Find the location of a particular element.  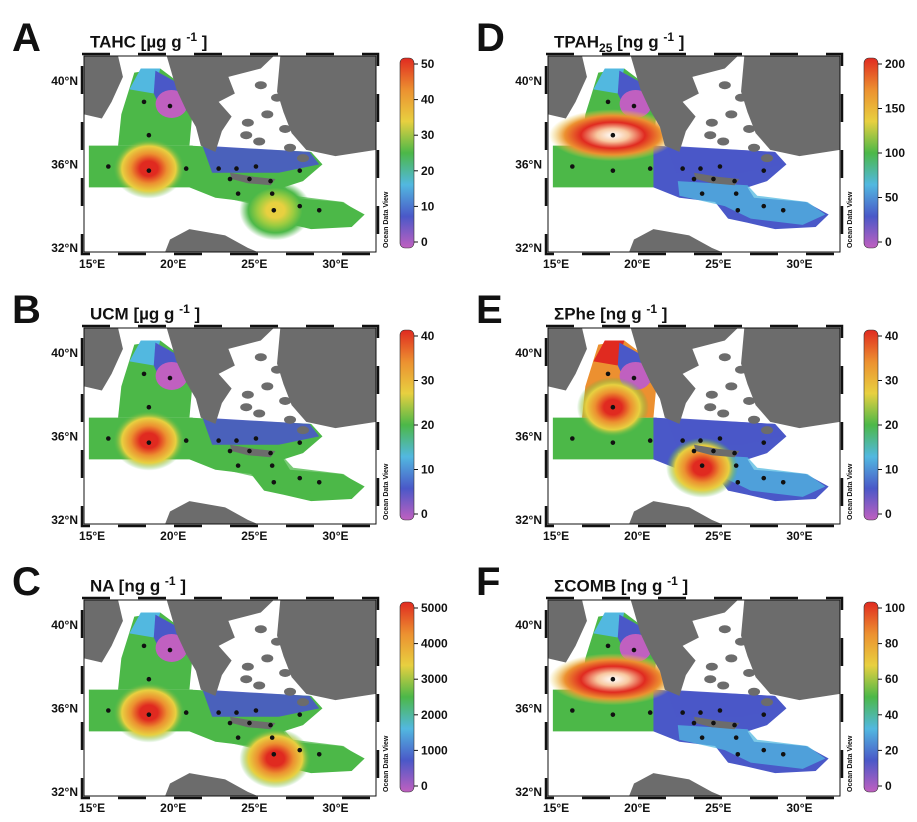

colorbar-tick-label: 150 is located at coordinates (895, 109).